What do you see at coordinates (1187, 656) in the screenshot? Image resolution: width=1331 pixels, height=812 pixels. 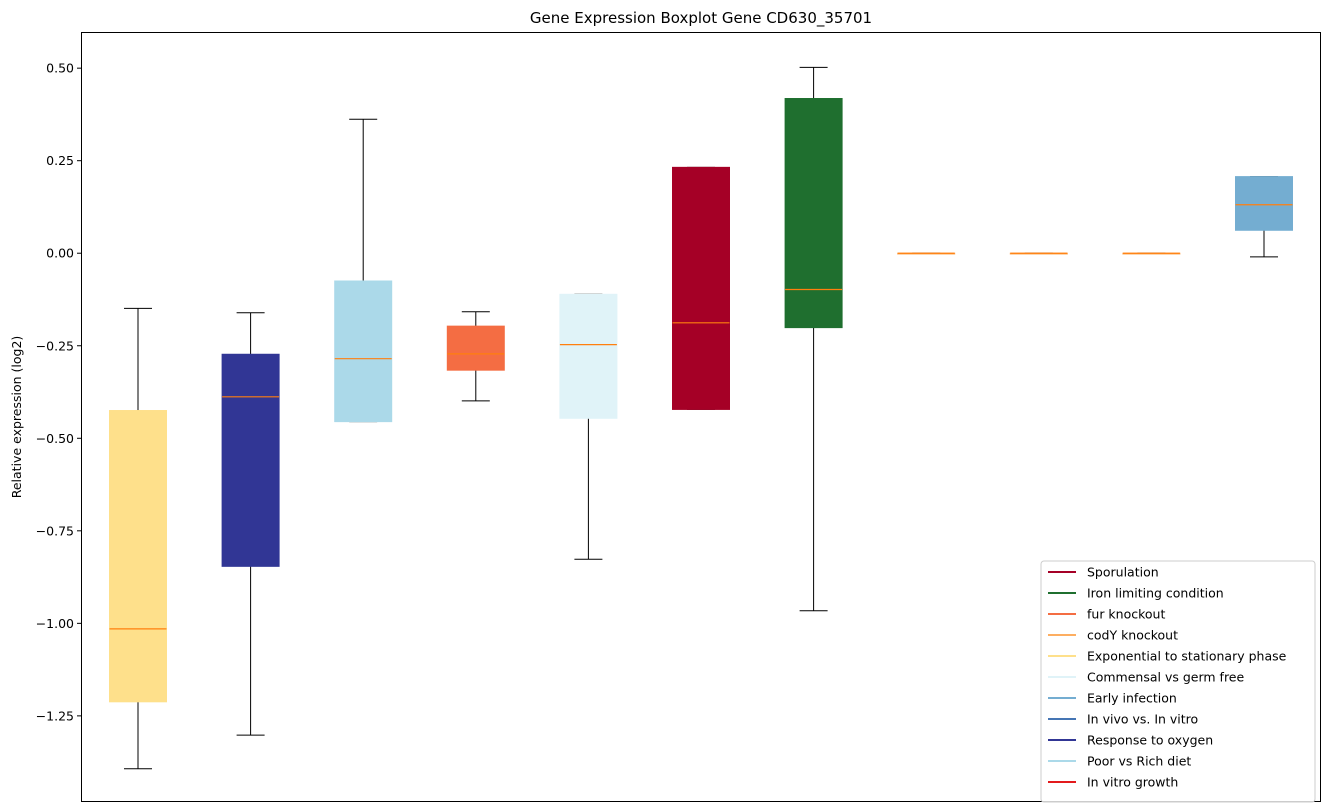 I see `legend-label: Exponential to stationary phase` at bounding box center [1187, 656].